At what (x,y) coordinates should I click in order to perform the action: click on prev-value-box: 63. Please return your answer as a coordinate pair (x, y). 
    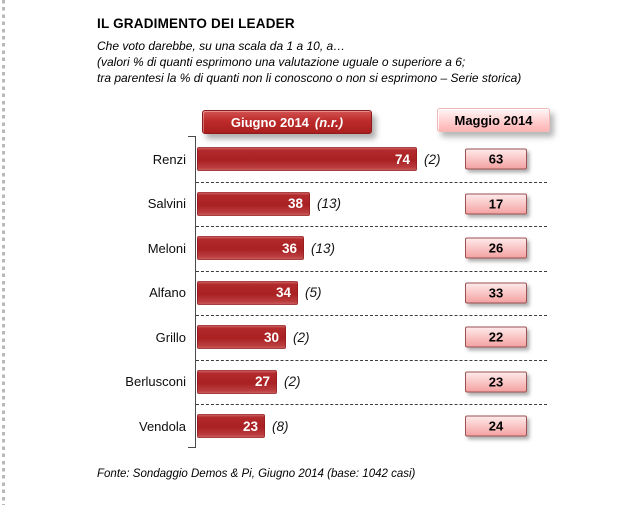
    Looking at the image, I should click on (496, 159).